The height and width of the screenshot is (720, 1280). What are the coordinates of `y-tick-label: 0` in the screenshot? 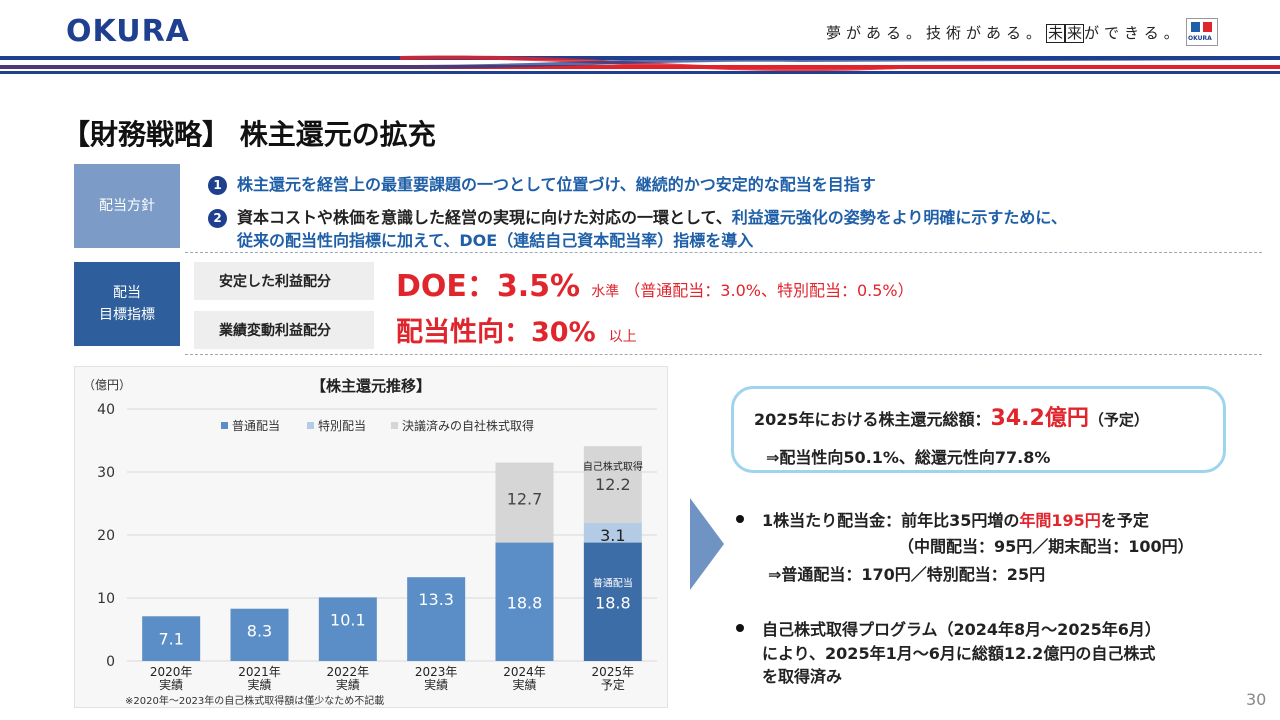 It's located at (110, 662).